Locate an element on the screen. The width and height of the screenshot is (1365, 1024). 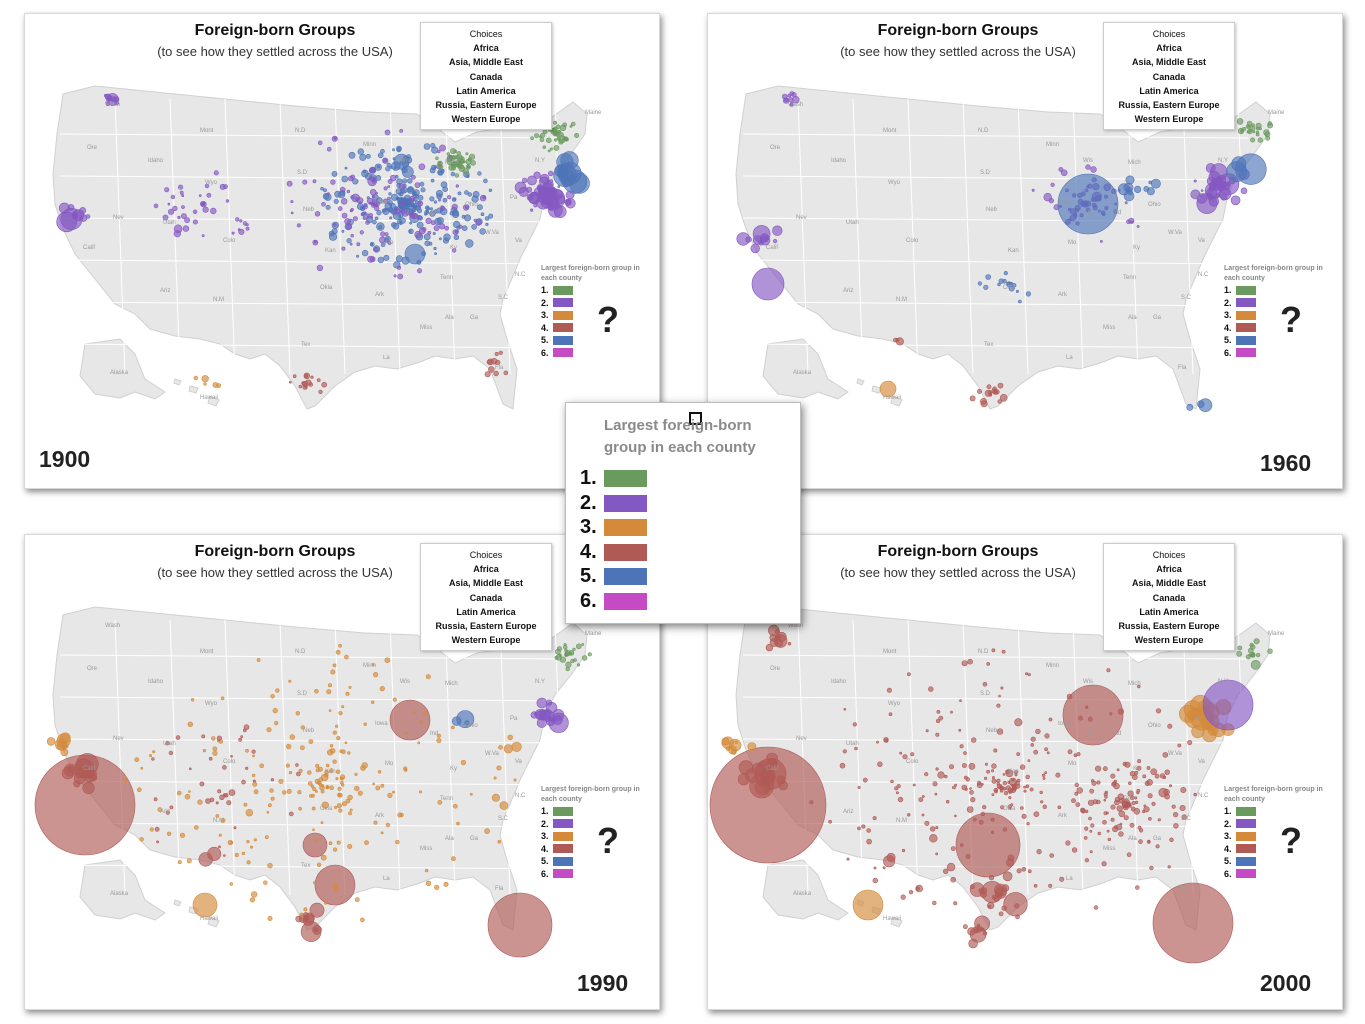
state-label: Mo is located at coordinates (389, 243).